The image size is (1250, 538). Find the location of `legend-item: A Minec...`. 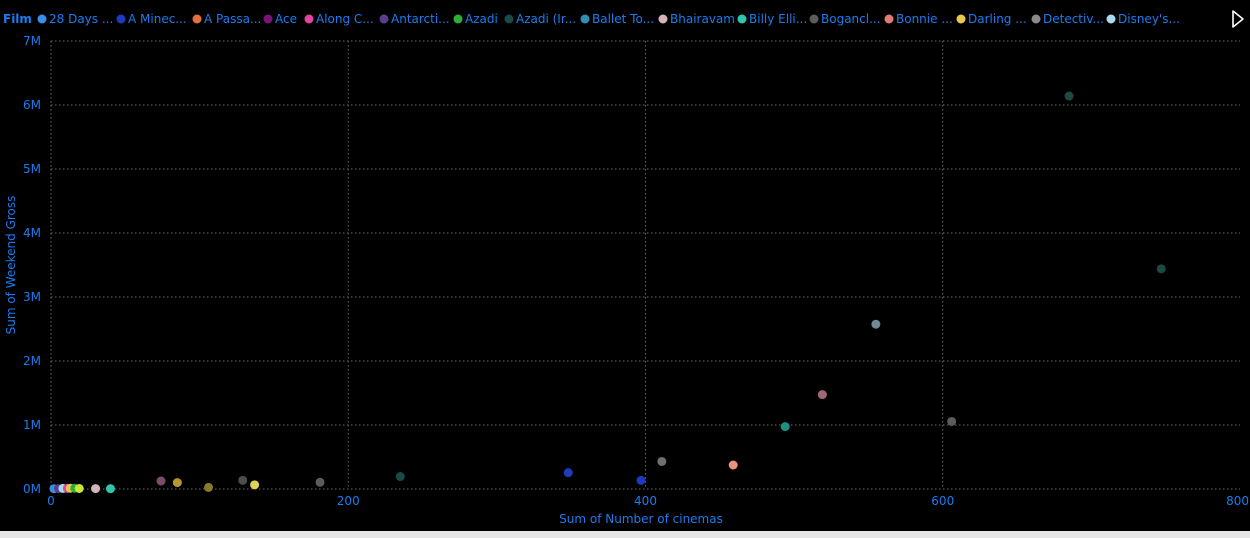

legend-item: A Minec... is located at coordinates (151, 19).